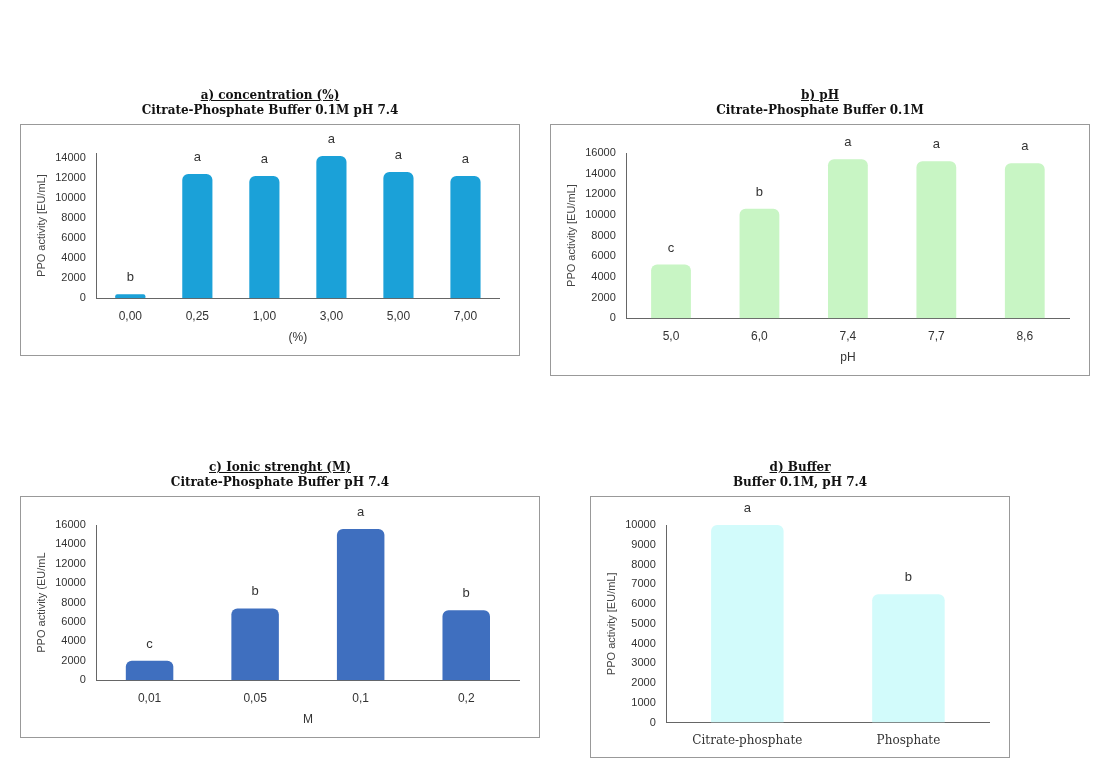  Describe the element at coordinates (331, 315) in the screenshot. I see `x-tick-label: 3,00` at that location.